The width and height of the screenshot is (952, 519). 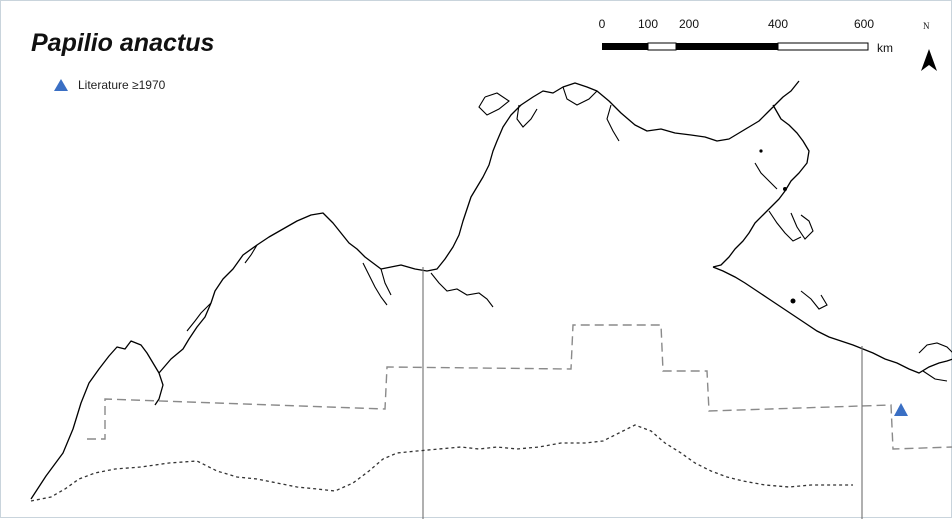 What do you see at coordinates (778, 24) in the screenshot?
I see `scale-tick-label: 400` at bounding box center [778, 24].